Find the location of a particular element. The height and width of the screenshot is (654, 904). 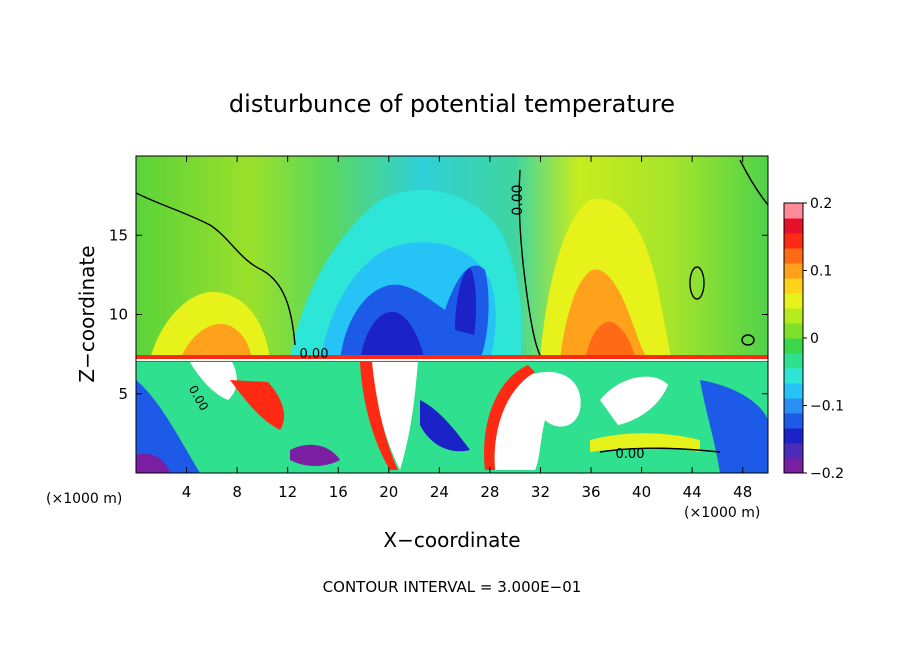

darkblue-region-center is located at coordinates (392, 335).